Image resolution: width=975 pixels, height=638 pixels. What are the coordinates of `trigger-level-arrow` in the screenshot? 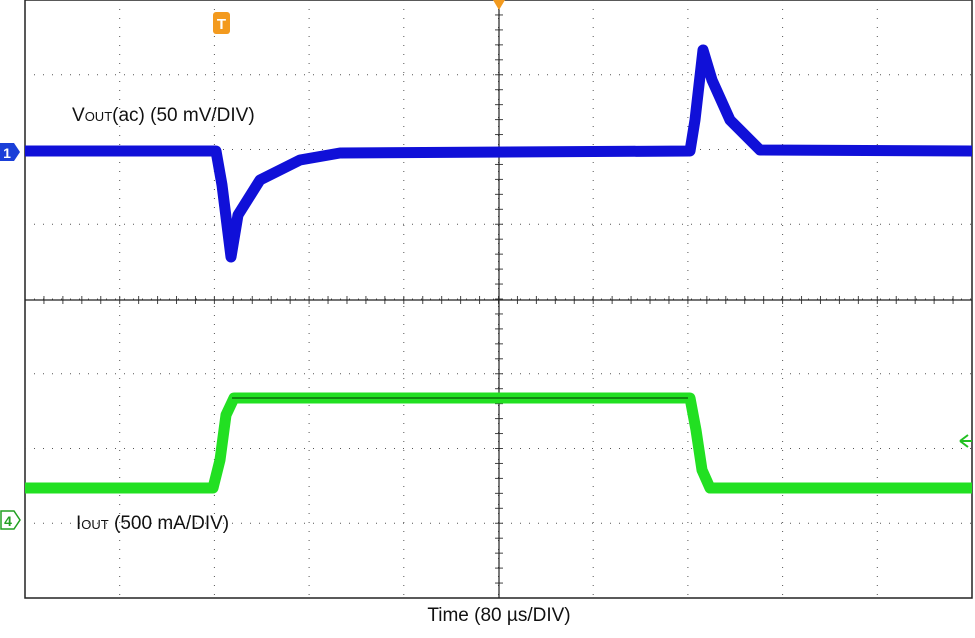 It's located at (965, 441).